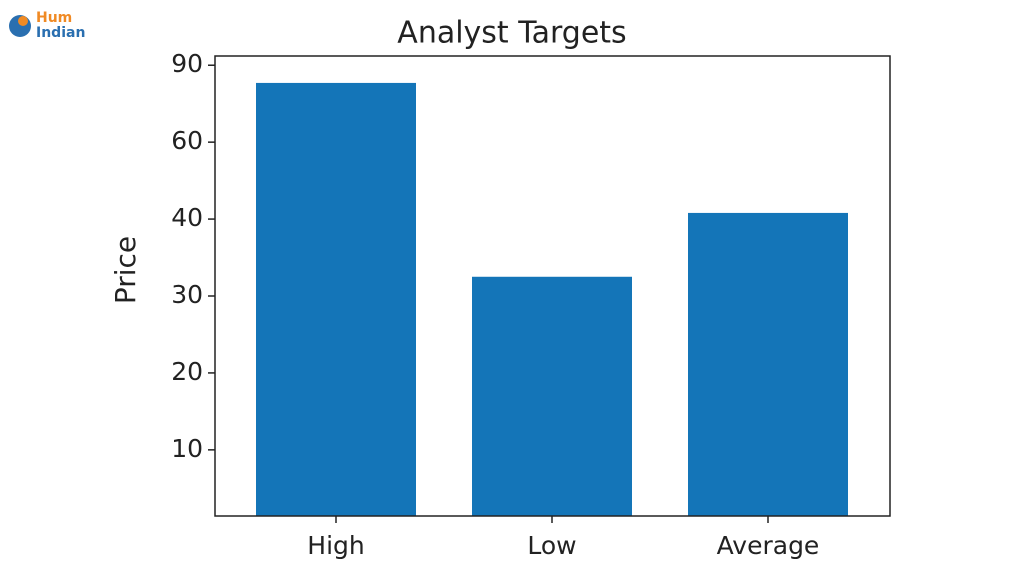 This screenshot has height=576, width=1024. Describe the element at coordinates (125, 270) in the screenshot. I see `y-axis-label: Price` at that location.